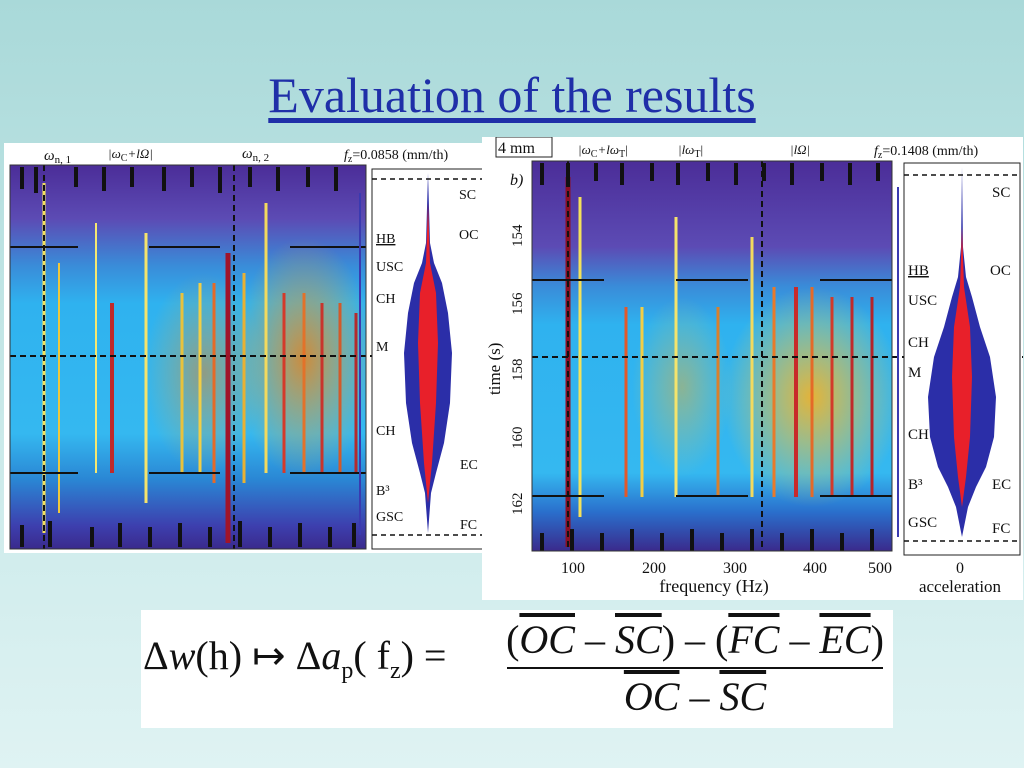  Describe the element at coordinates (468, 235) in the screenshot. I see `stage-a-oc: OC` at that location.